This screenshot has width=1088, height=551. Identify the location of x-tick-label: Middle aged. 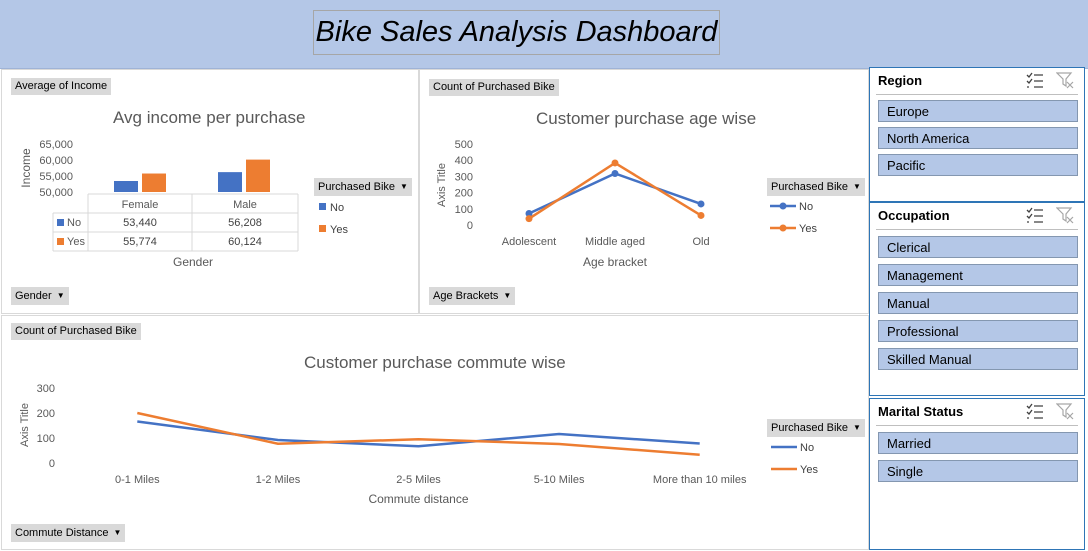
(615, 242).